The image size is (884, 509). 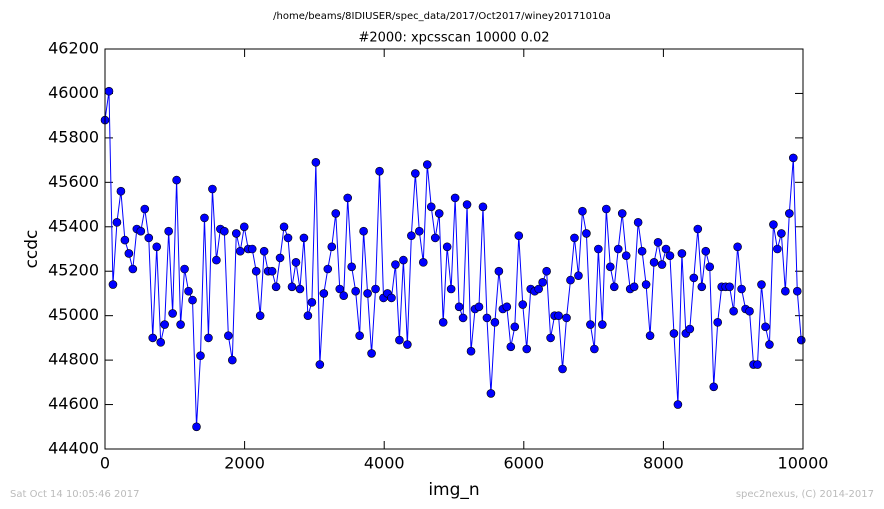 What do you see at coordinates (453, 38) in the screenshot?
I see `chart-title: #2000: xpcsscan 10000 0.02` at bounding box center [453, 38].